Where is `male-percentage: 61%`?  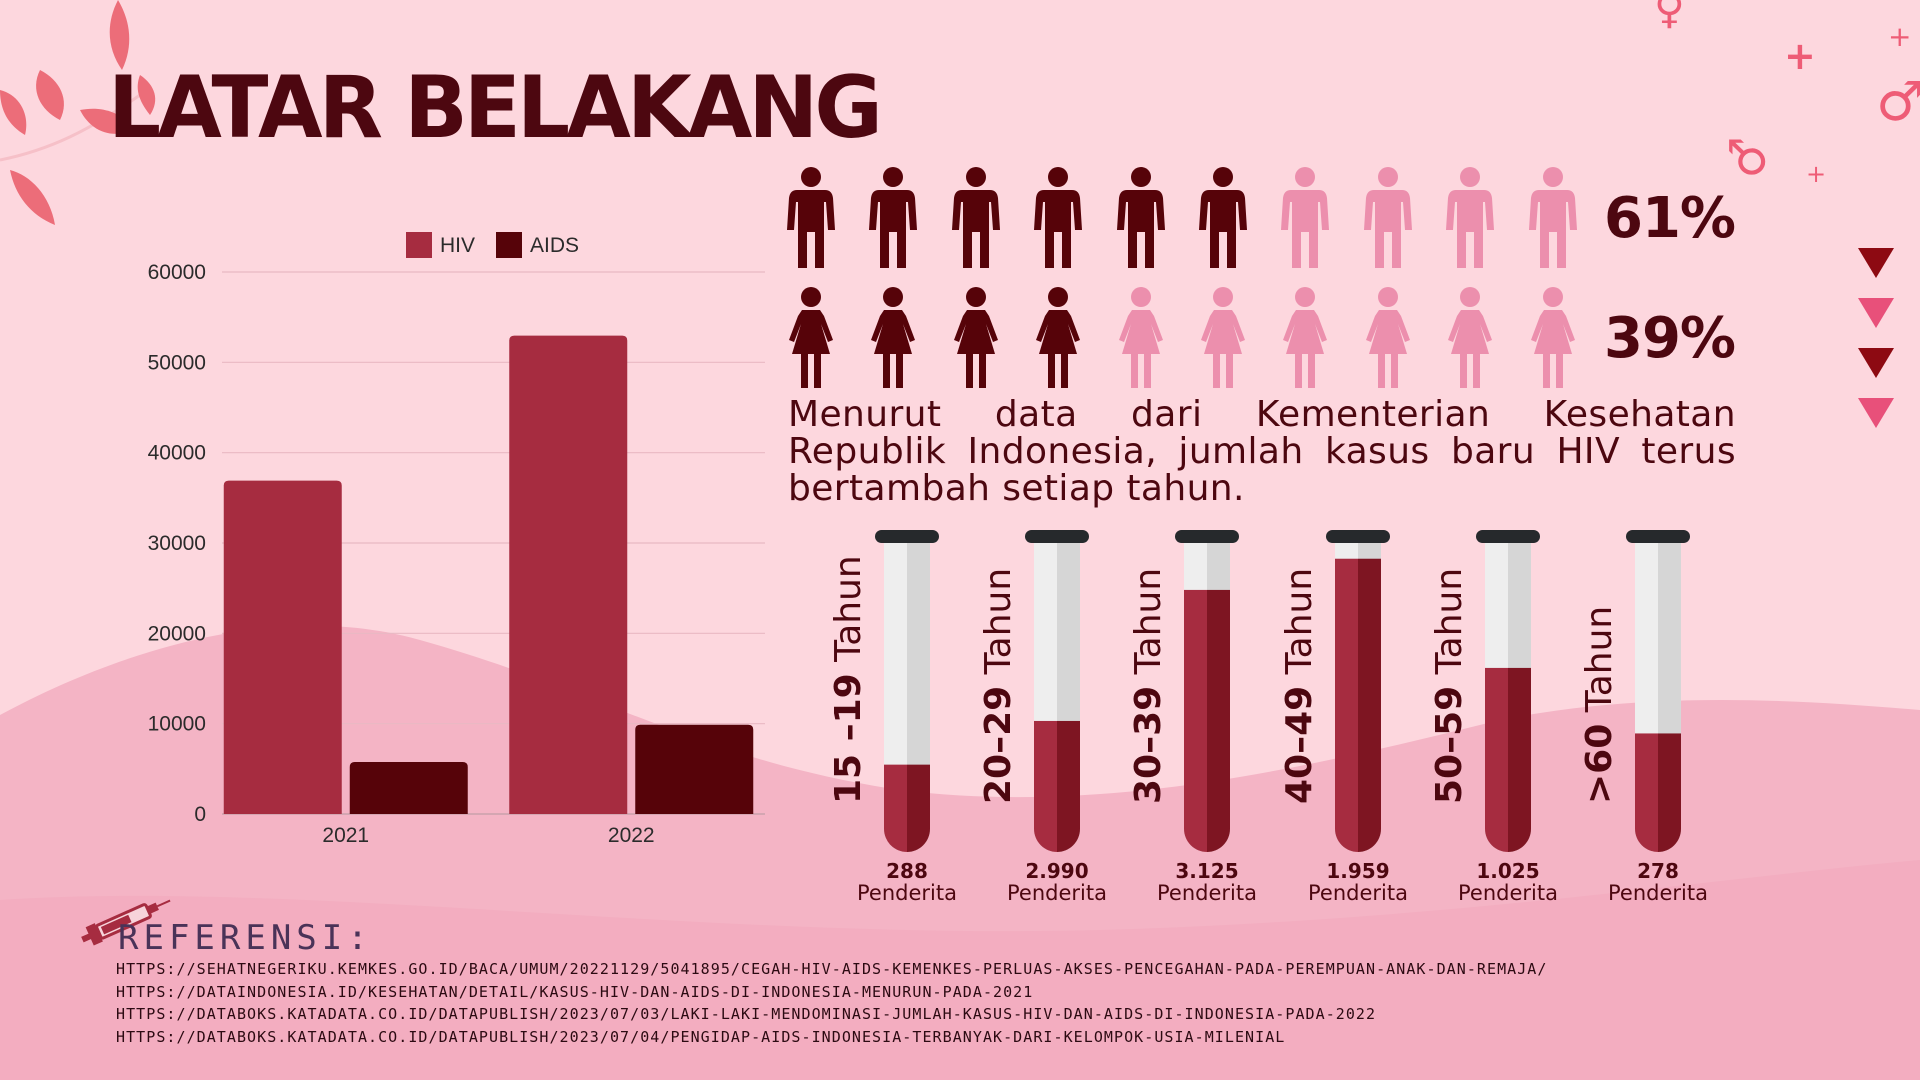 male-percentage: 61% is located at coordinates (1670, 218).